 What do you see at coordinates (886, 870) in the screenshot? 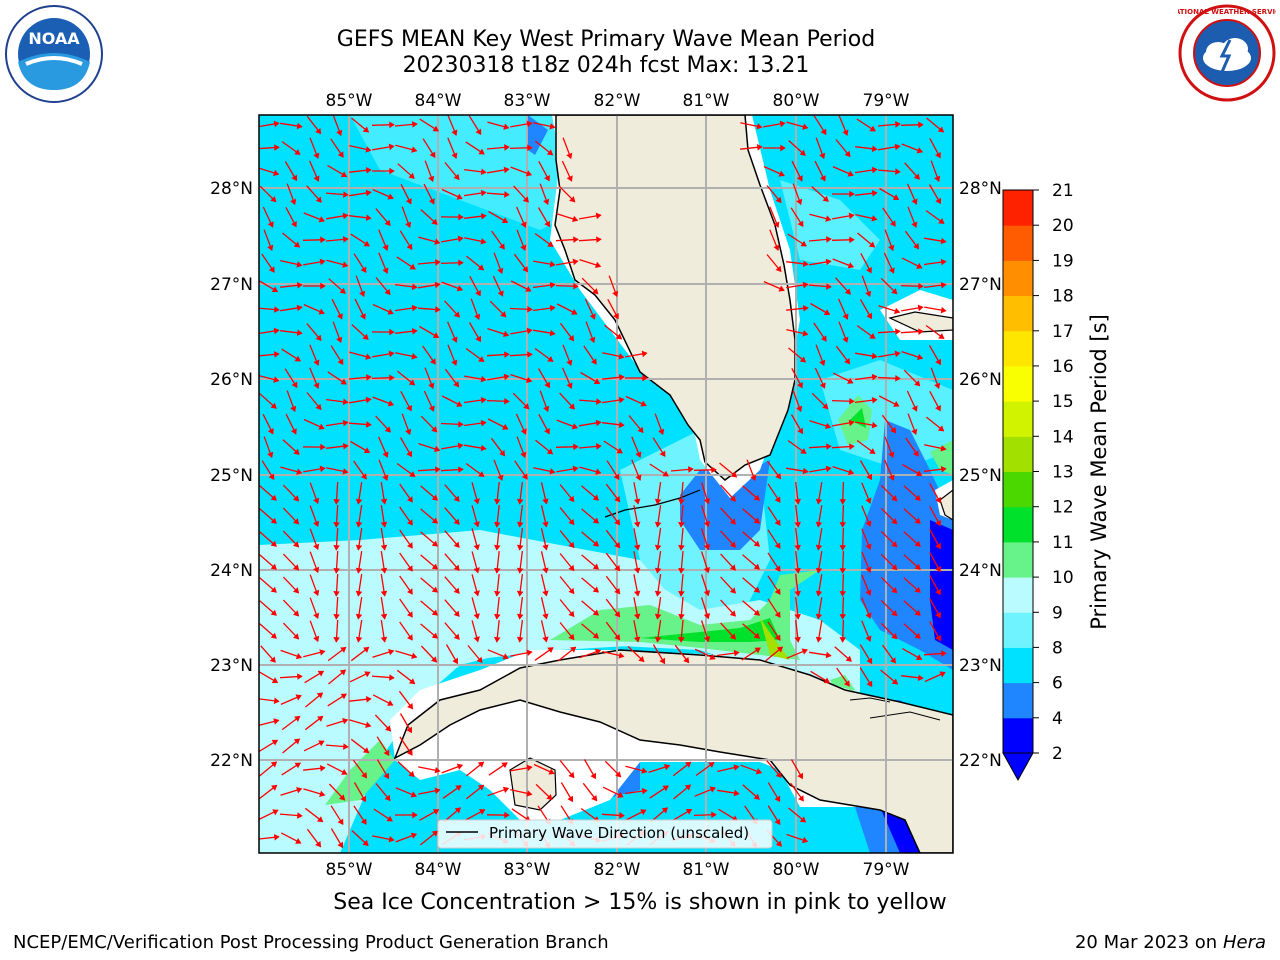
I see `lon-label-bottom: 79°W` at bounding box center [886, 870].